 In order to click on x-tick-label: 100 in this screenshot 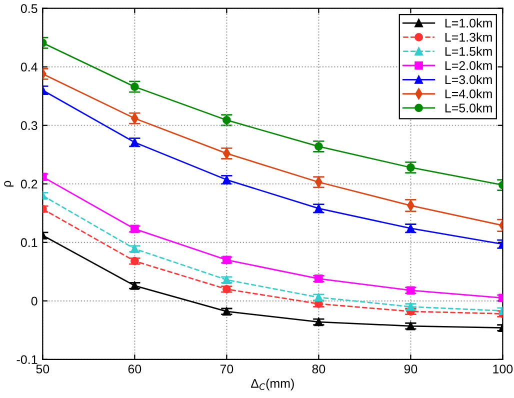, I will do `click(503, 369)`.